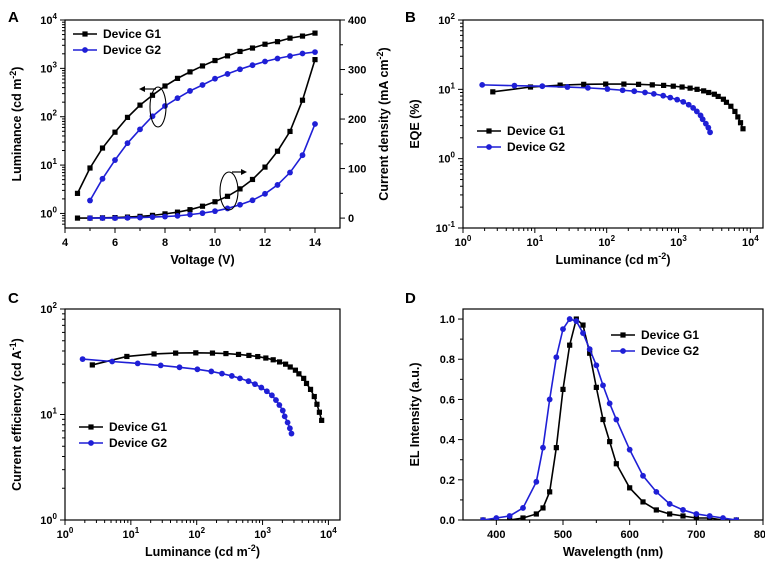 The width and height of the screenshot is (765, 573). What do you see at coordinates (447, 320) in the screenshot?
I see `y-tick-label: 1.0` at bounding box center [447, 320].